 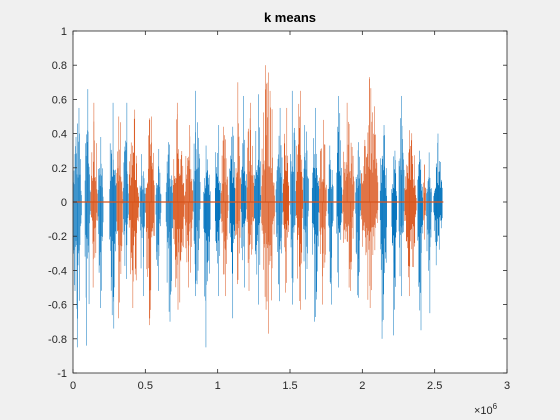 I want to click on series-0-burst-20-trace, so click(x=358, y=220).